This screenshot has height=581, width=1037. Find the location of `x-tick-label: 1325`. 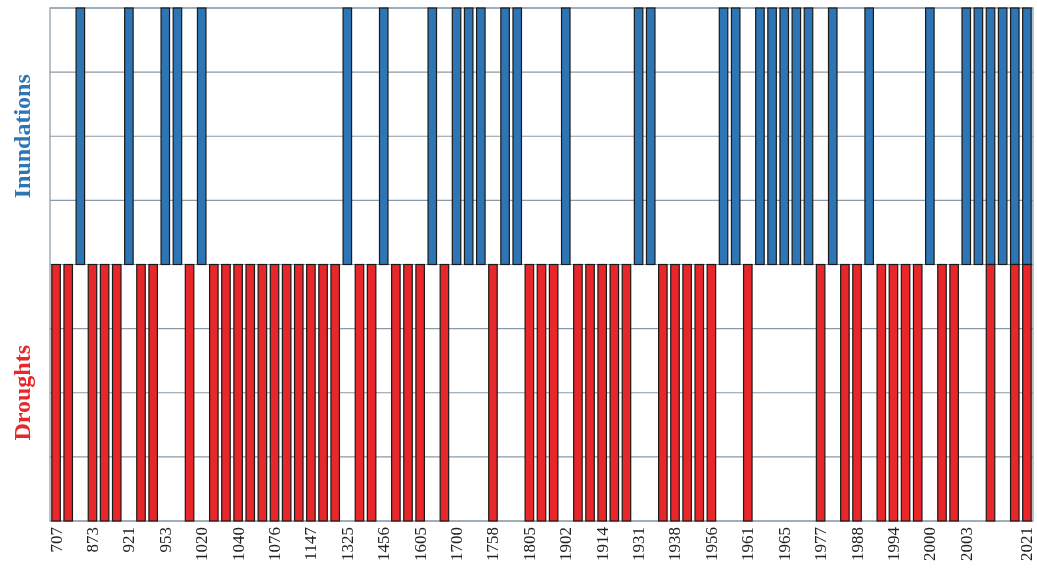

x-tick-label: 1325 is located at coordinates (347, 544).